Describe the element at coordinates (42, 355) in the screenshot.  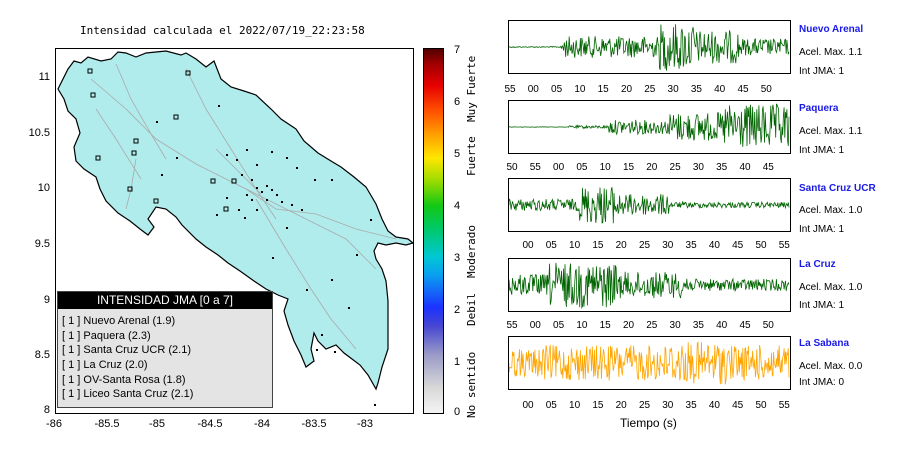
I see `y-tick: 8.5` at that location.